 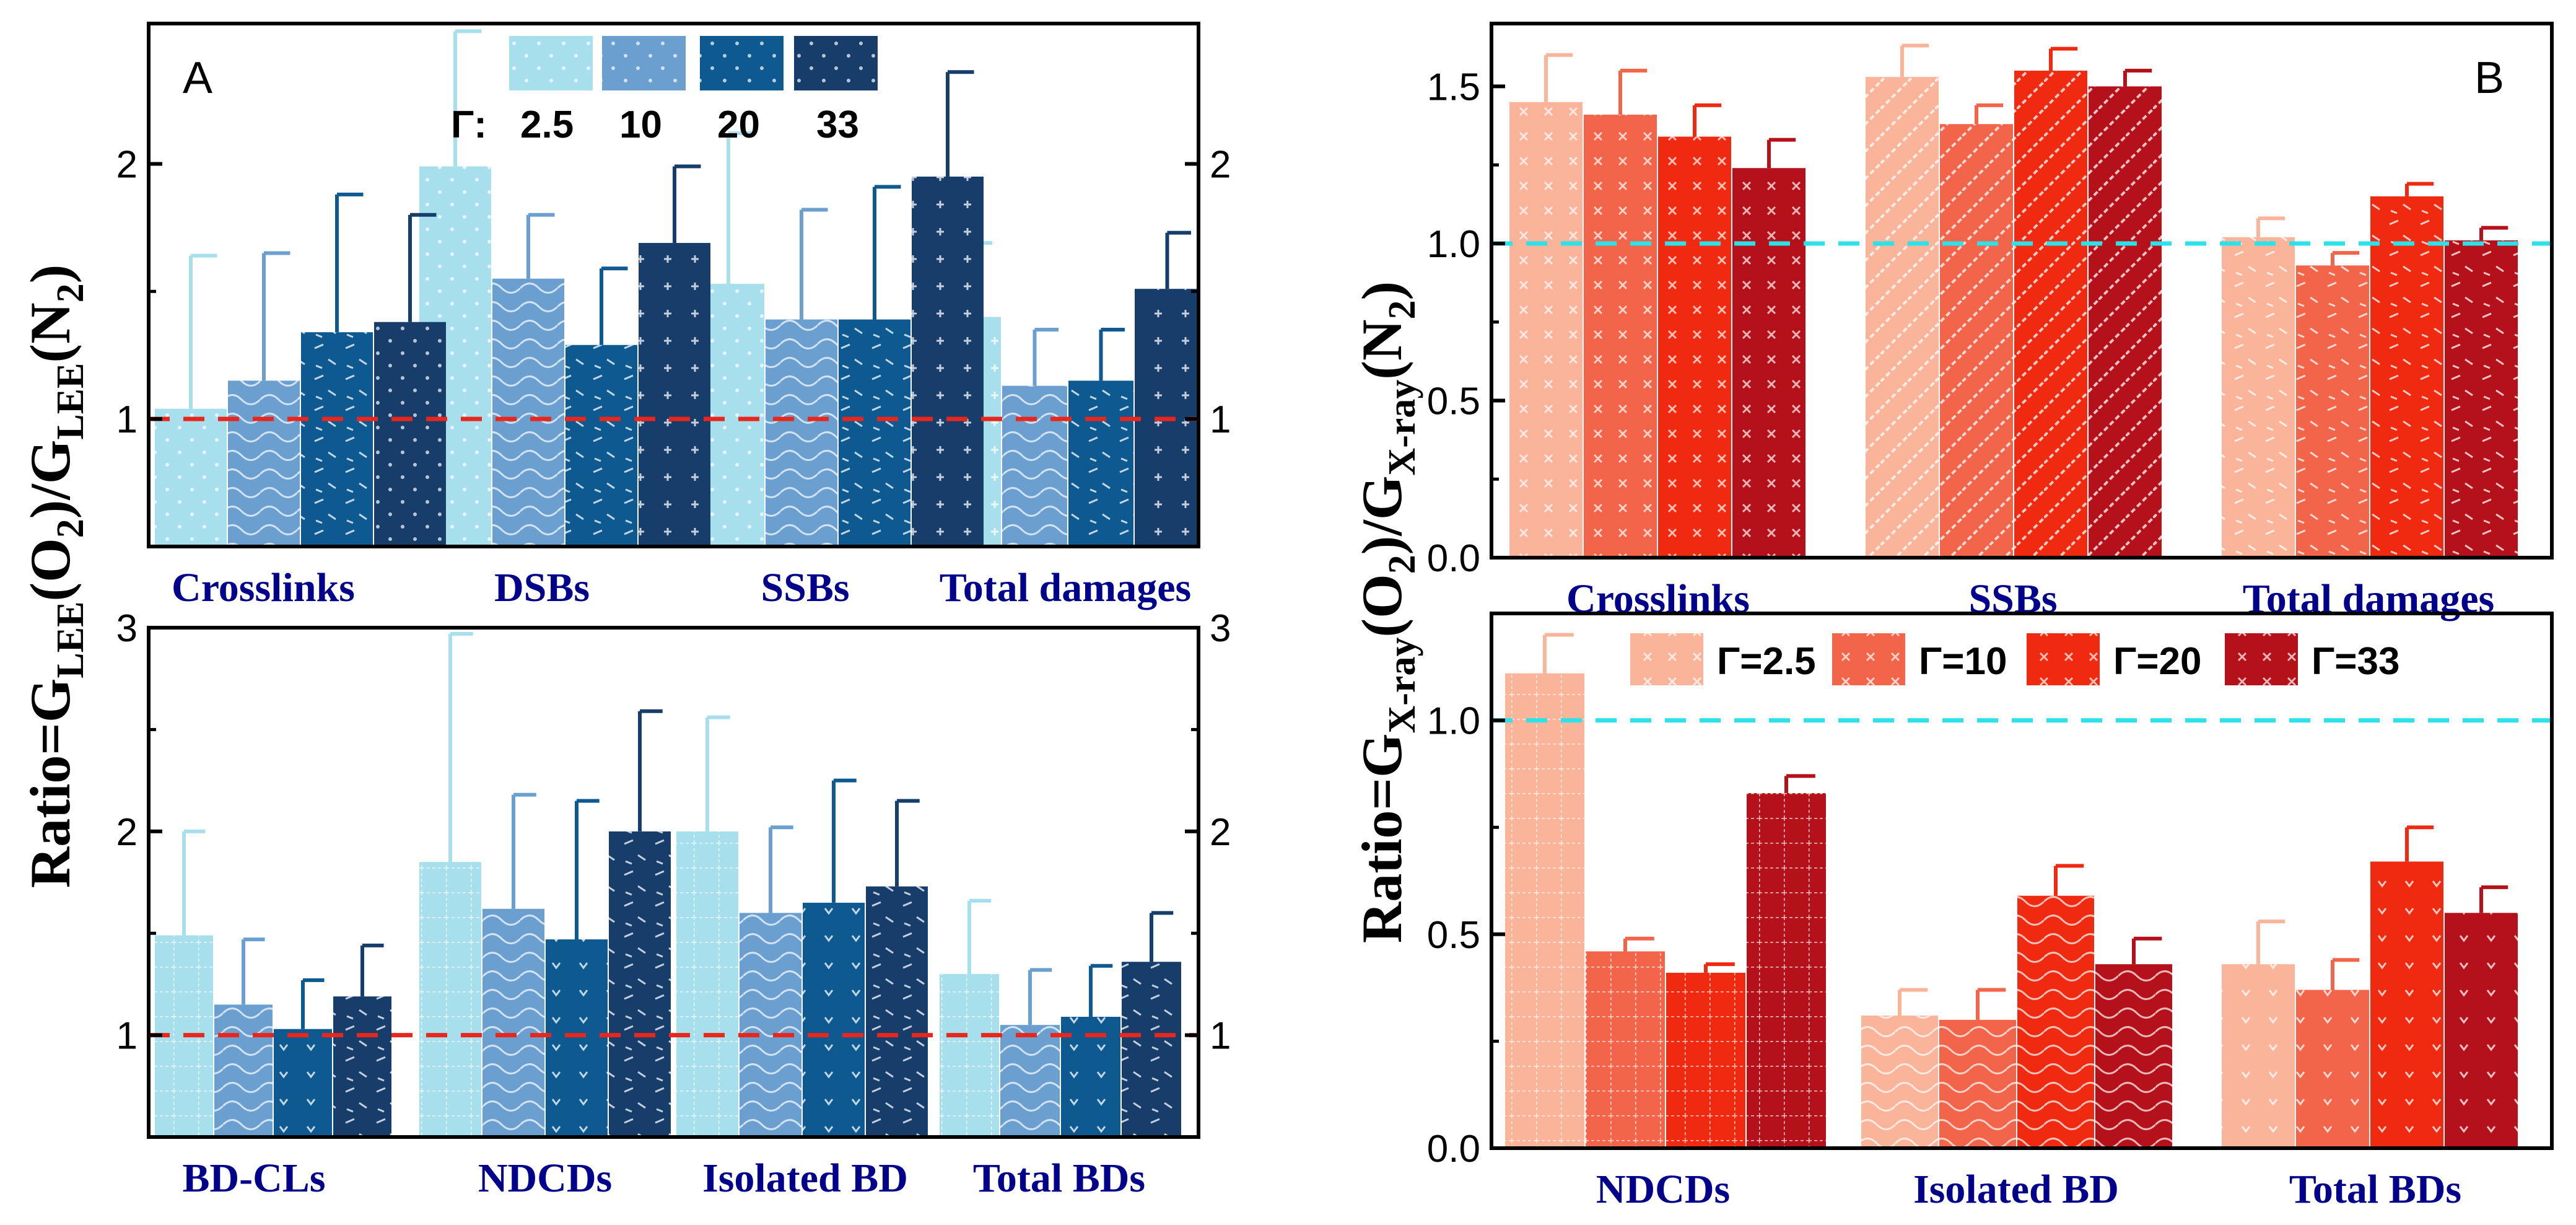 I want to click on legend-b: Γ=2.5 Γ=10 Γ=20 Γ=33, so click(x=2014, y=659).